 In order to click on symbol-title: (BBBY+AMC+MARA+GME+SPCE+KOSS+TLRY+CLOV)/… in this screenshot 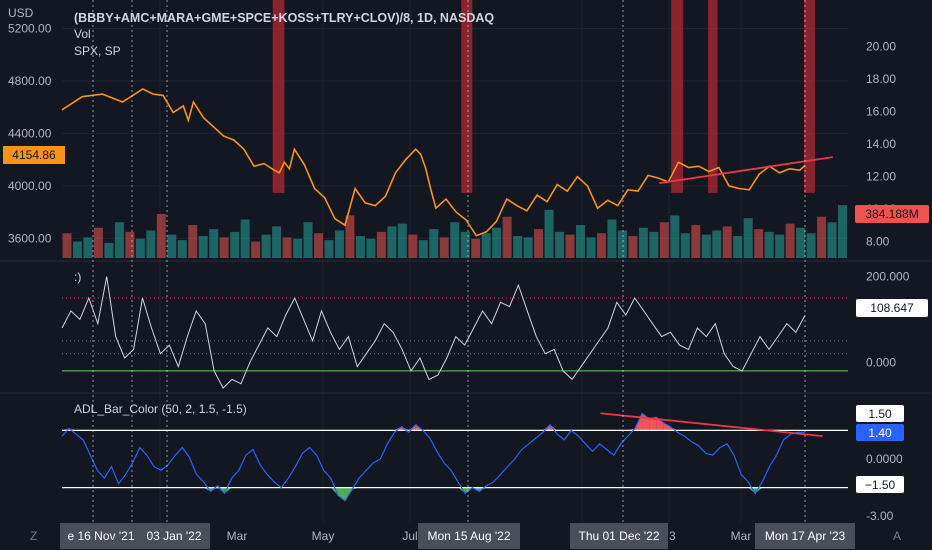, I will do `click(284, 18)`.